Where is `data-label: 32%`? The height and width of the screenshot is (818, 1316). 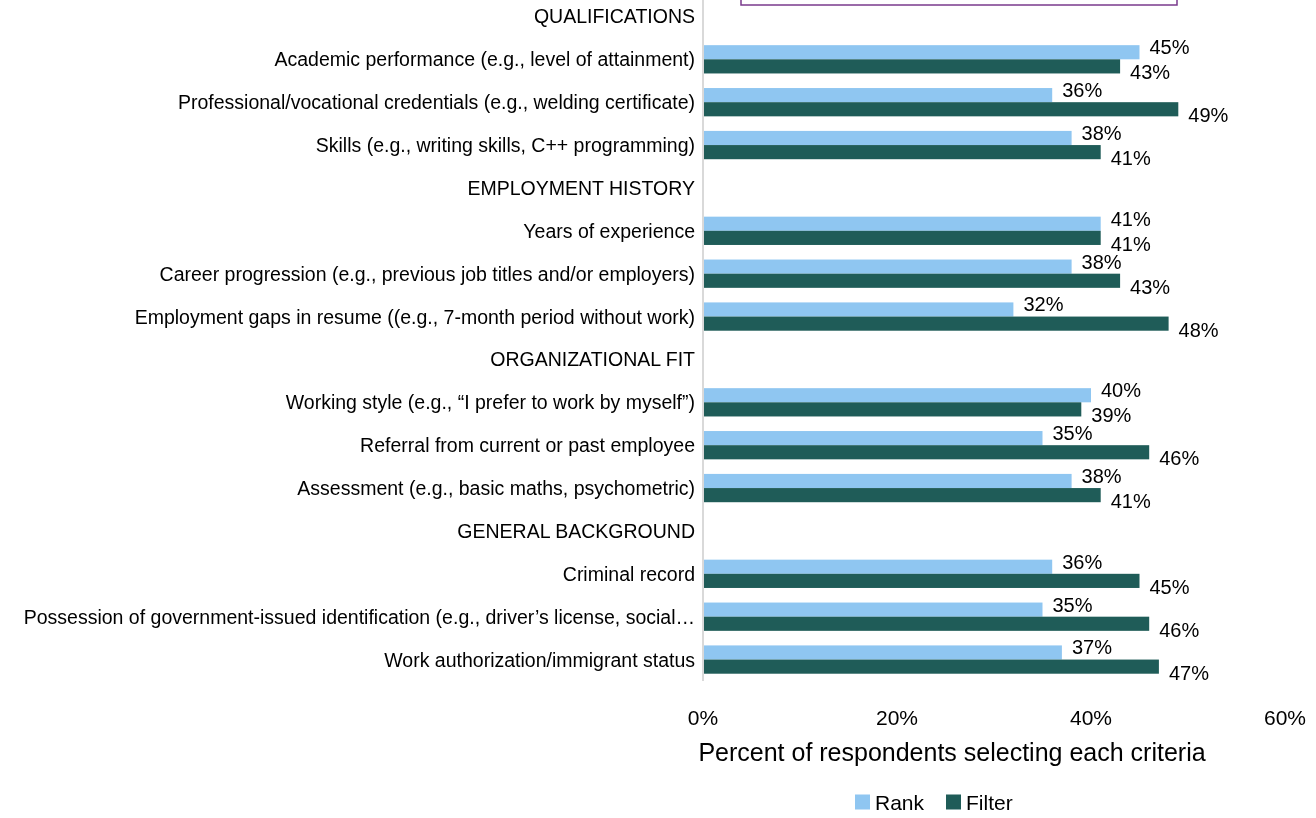 data-label: 32% is located at coordinates (1043, 304).